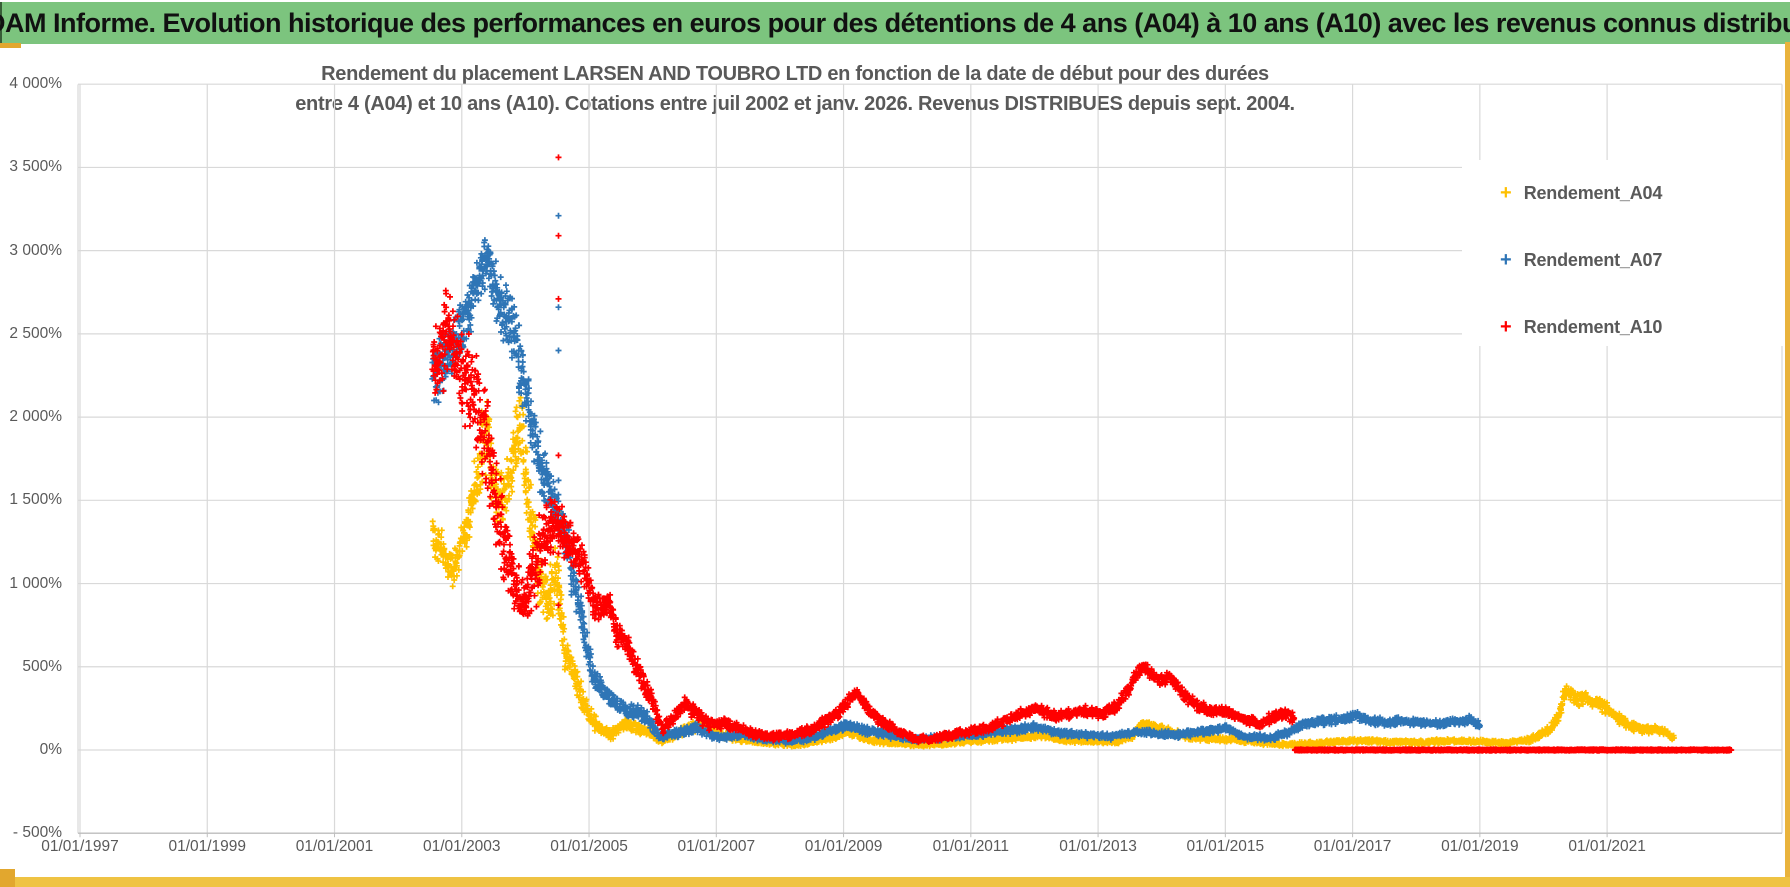 This screenshot has width=1790, height=887. I want to click on gold-accent-right-edge, so click(1787, 464).